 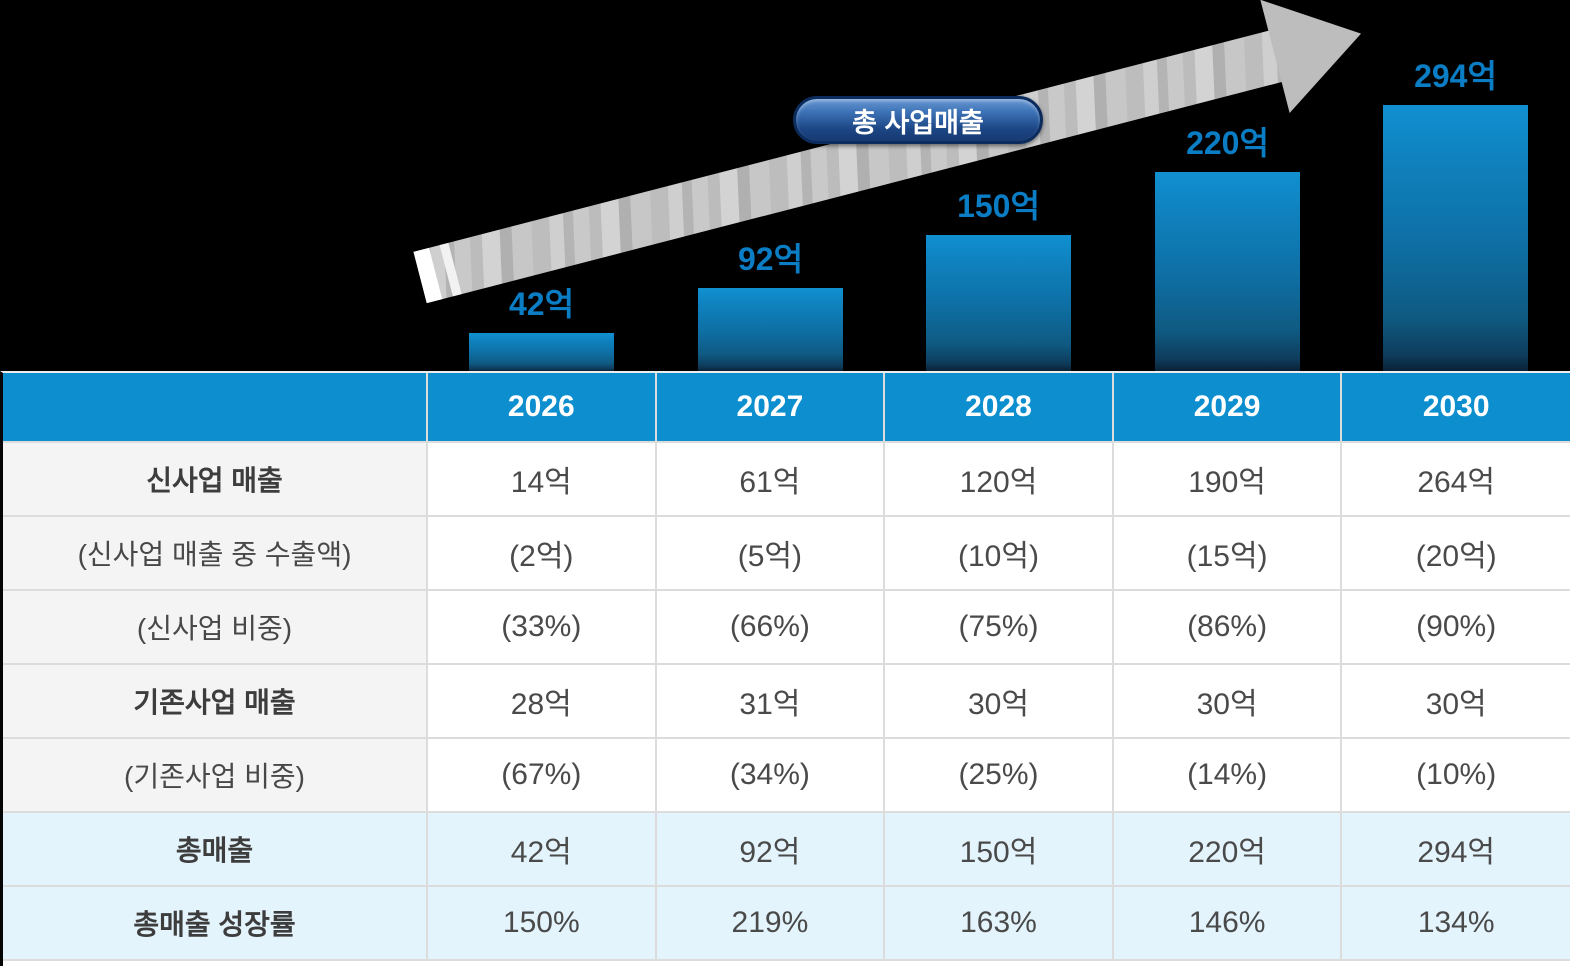 I want to click on col-header-2030: 2030, so click(x=1455, y=408).